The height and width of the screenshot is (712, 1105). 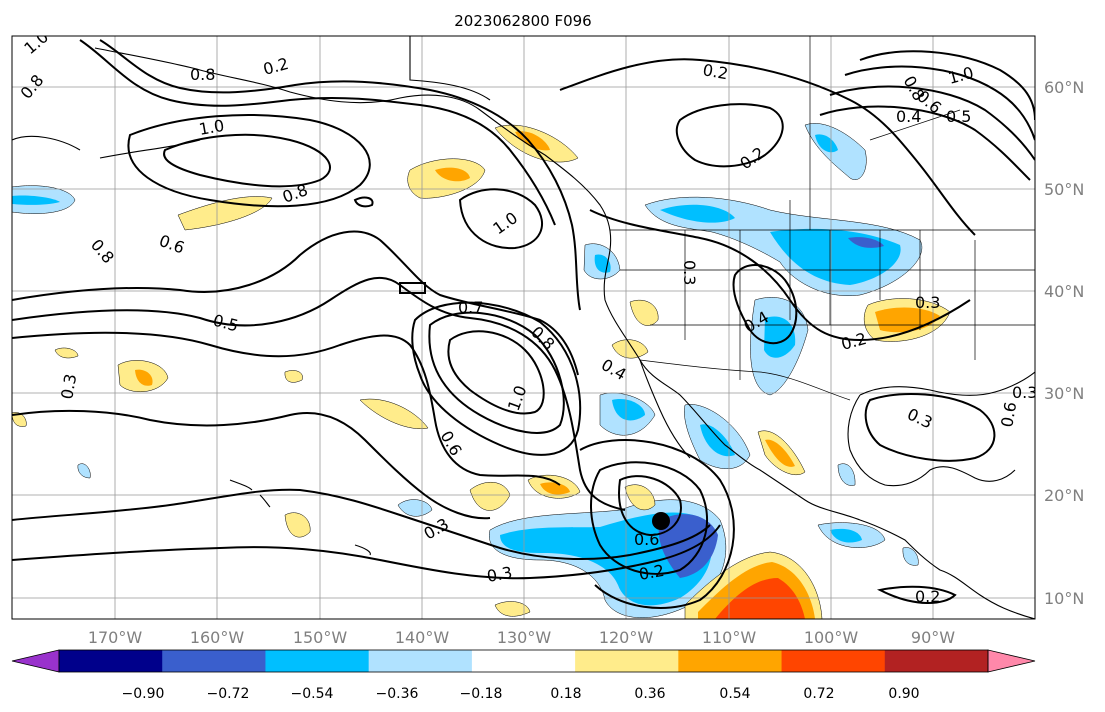 I want to click on contour-0.7-central, so click(x=496, y=378).